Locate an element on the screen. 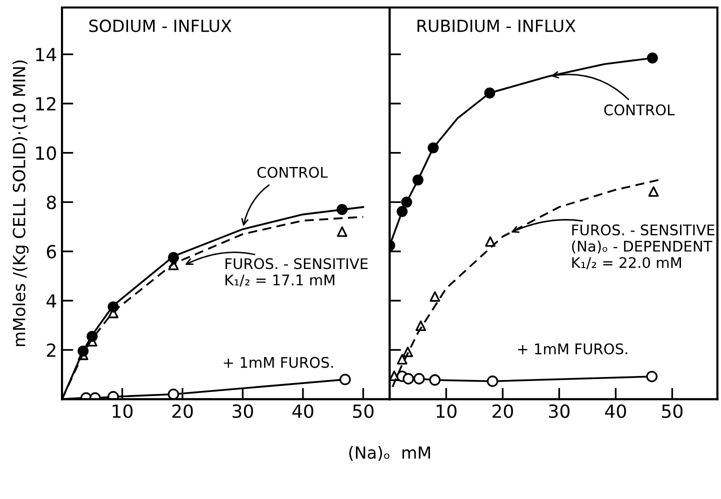  y-tick-label: 12 is located at coordinates (46, 103).